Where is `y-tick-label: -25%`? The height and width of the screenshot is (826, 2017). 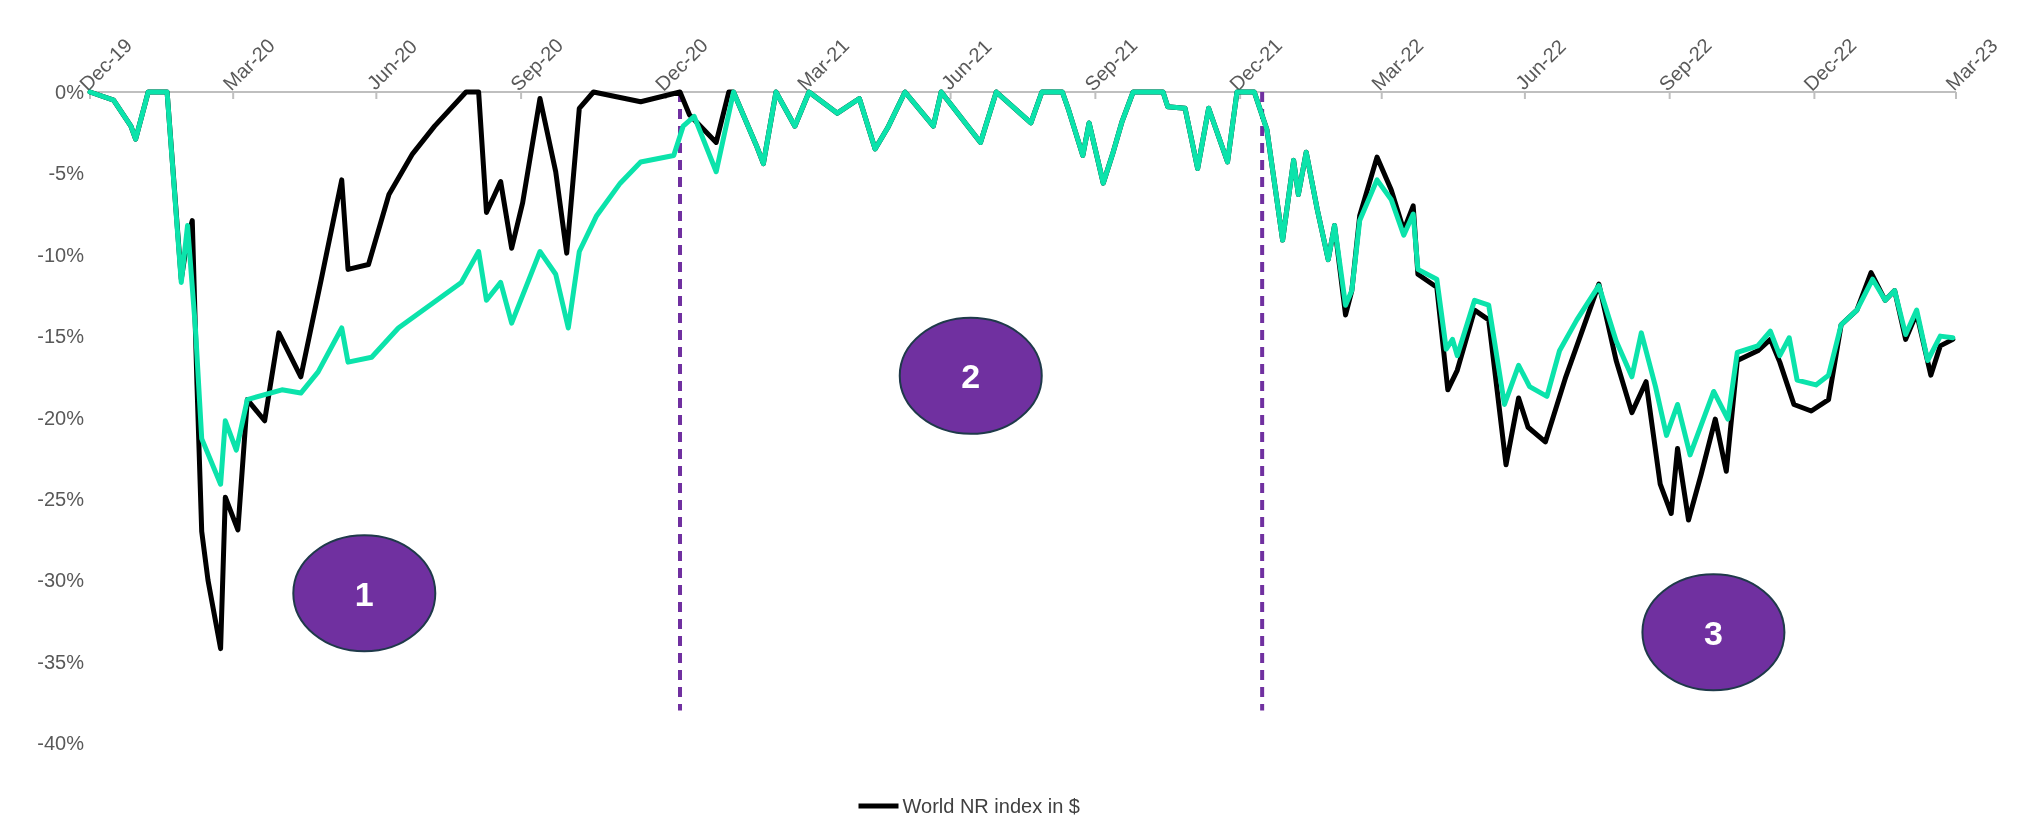 y-tick-label: -25% is located at coordinates (61, 498).